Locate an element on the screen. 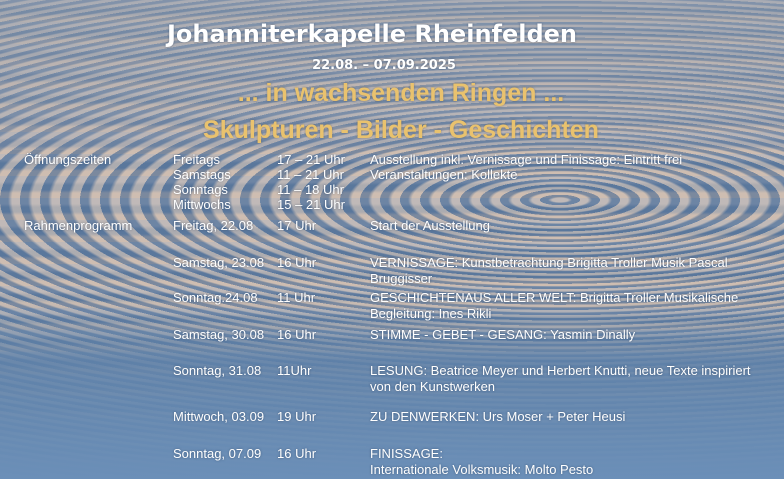  opening-hours-label: Öffnungszeiten is located at coordinates (68, 159).